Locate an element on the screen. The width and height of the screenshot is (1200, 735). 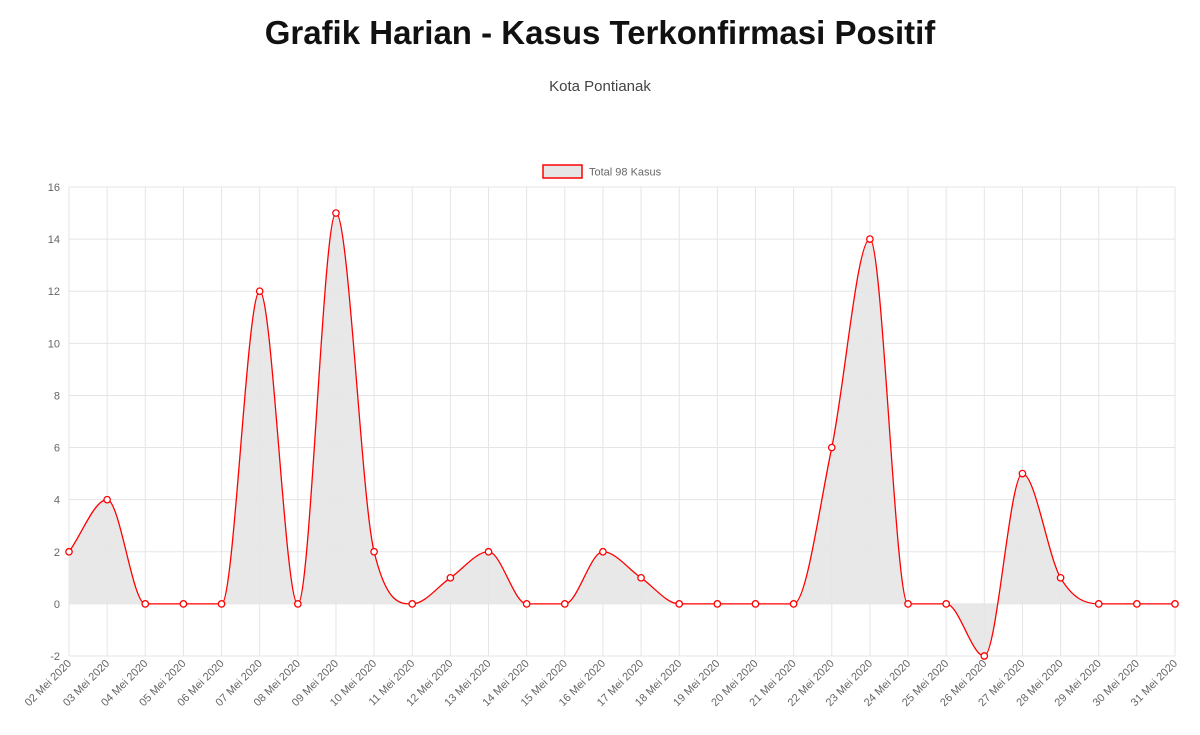
y-tick-label: 0 is located at coordinates (57, 605).